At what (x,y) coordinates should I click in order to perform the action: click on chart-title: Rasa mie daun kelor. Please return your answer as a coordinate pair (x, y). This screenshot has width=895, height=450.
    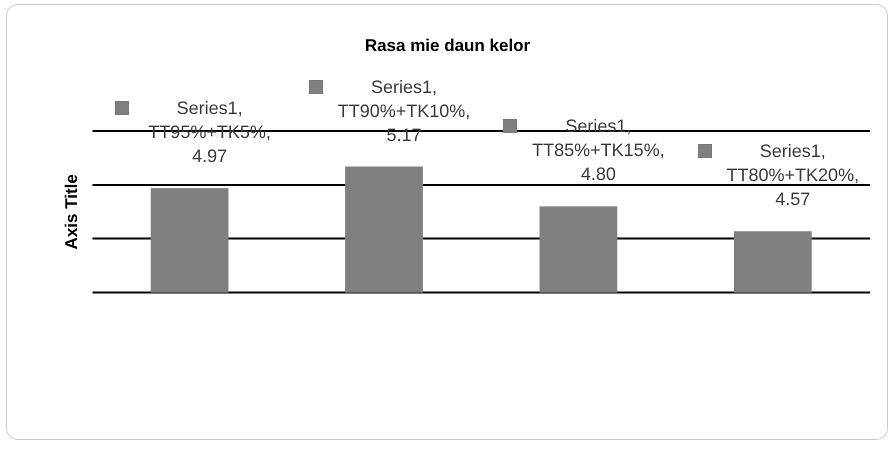
    Looking at the image, I should click on (448, 46).